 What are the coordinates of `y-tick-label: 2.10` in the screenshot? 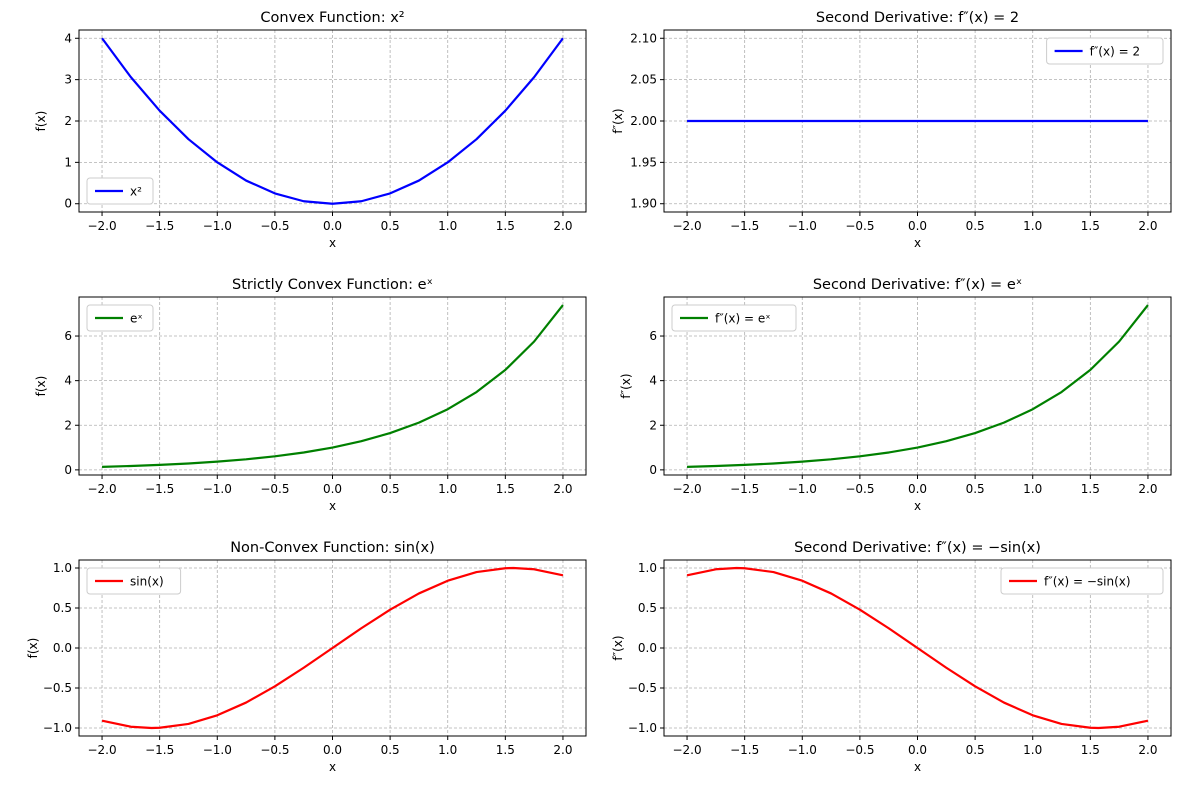 It's located at (643, 38).